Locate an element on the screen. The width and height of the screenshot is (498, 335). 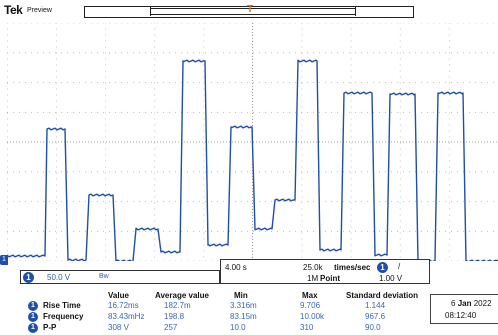
header-bar: Tek Preview T is located at coordinates (249, 11).